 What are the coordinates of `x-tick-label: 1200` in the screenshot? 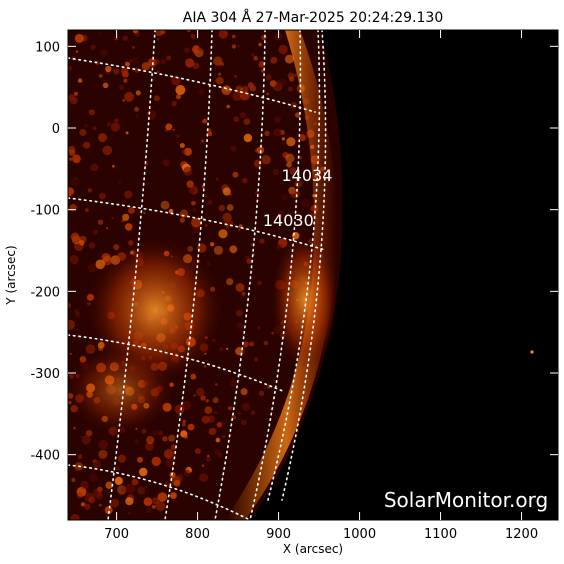 It's located at (521, 534).